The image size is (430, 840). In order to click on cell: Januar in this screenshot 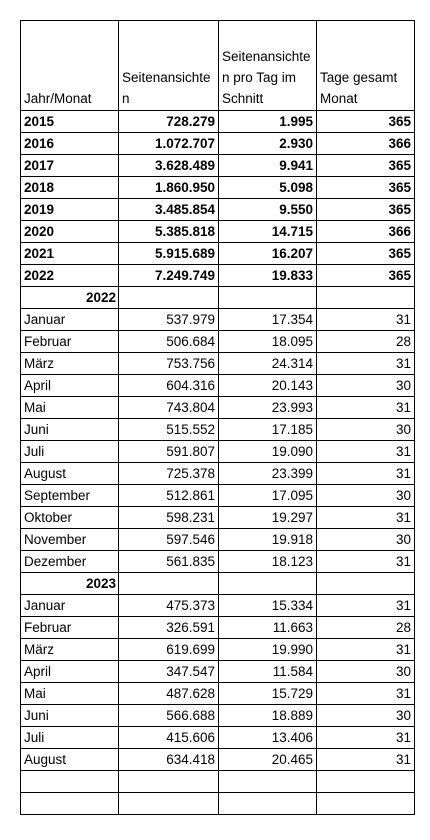, I will do `click(69, 319)`.